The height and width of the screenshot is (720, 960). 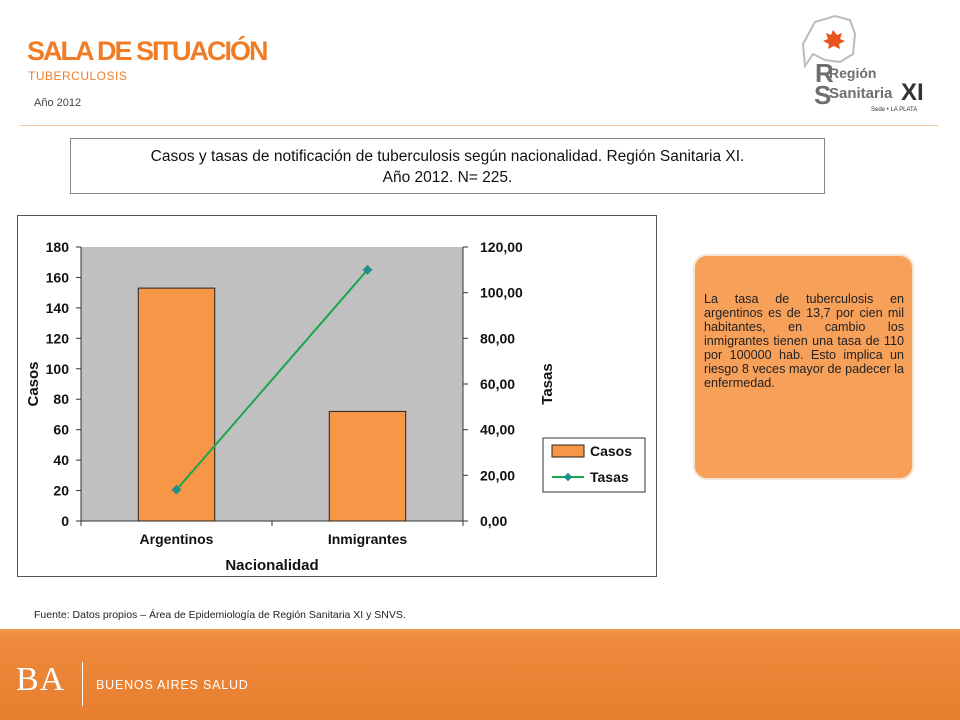 What do you see at coordinates (41, 679) in the screenshot?
I see `footer-brand: BA` at bounding box center [41, 679].